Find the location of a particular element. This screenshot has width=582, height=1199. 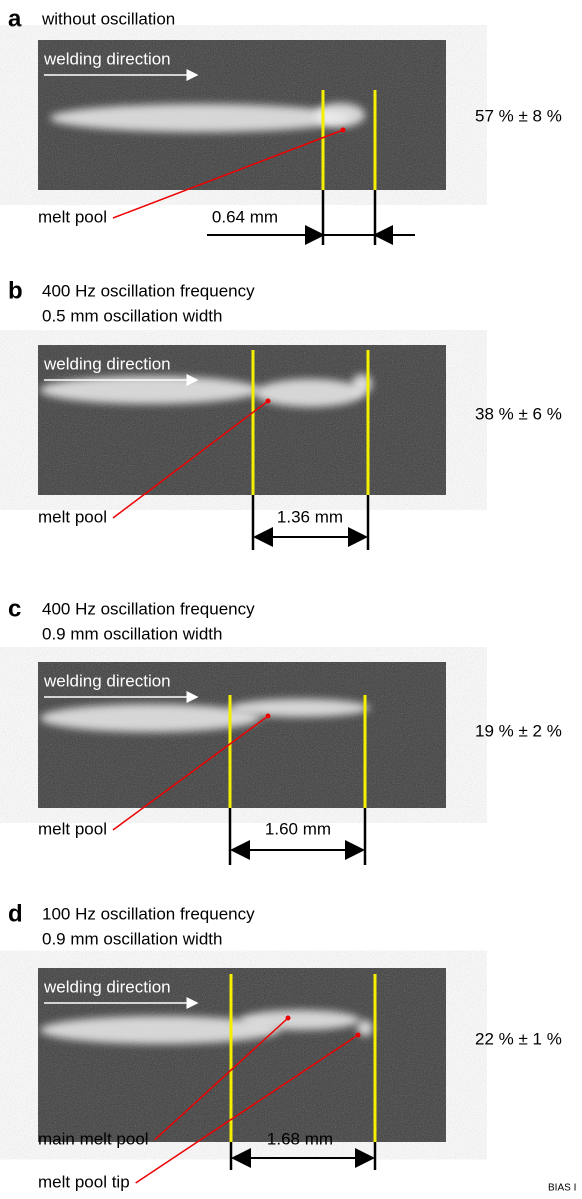

ratio: 38 % ± 6 % is located at coordinates (518, 413).